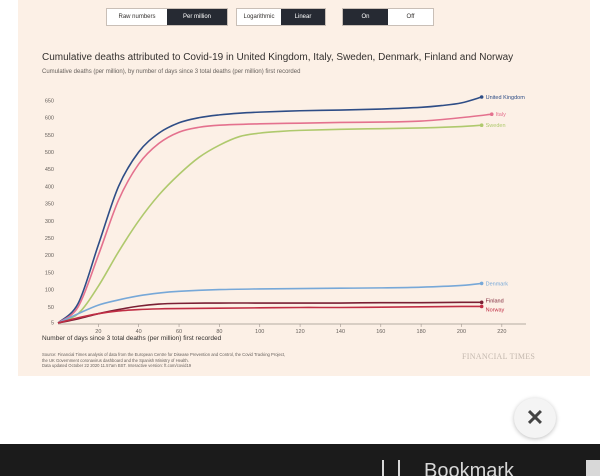 This screenshot has width=600, height=476. Describe the element at coordinates (49, 187) in the screenshot. I see `y-tick-label: 400` at that location.